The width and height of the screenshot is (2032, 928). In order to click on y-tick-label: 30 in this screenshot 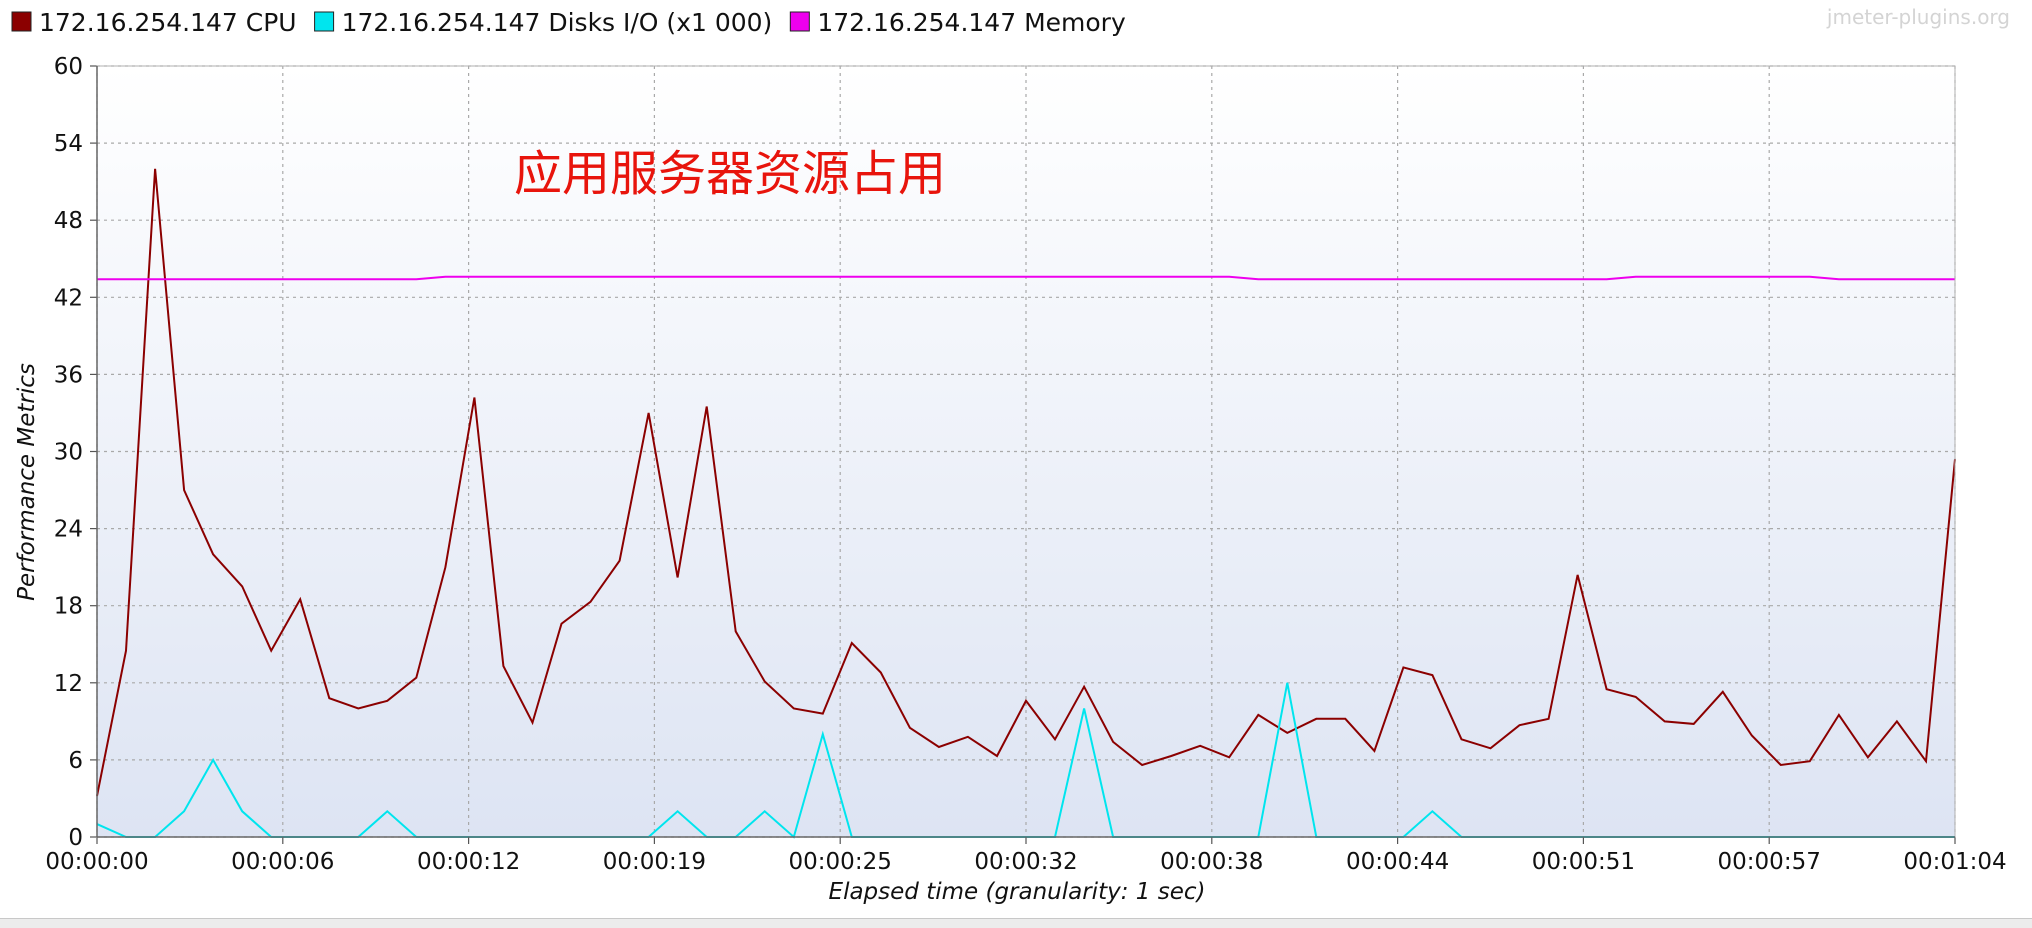, I will do `click(68, 453)`.